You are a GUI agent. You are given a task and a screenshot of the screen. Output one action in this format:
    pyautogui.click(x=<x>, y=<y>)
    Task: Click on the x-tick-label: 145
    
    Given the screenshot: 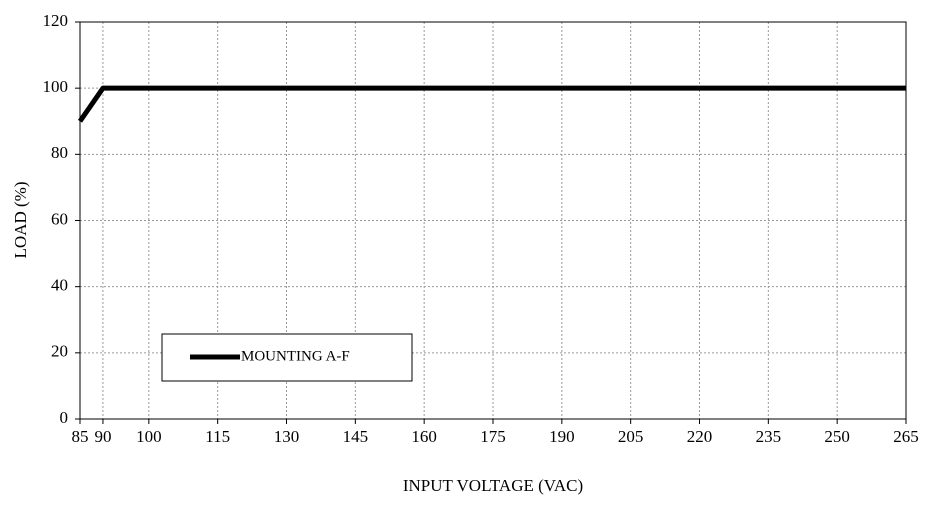 What is the action you would take?
    pyautogui.click(x=356, y=436)
    